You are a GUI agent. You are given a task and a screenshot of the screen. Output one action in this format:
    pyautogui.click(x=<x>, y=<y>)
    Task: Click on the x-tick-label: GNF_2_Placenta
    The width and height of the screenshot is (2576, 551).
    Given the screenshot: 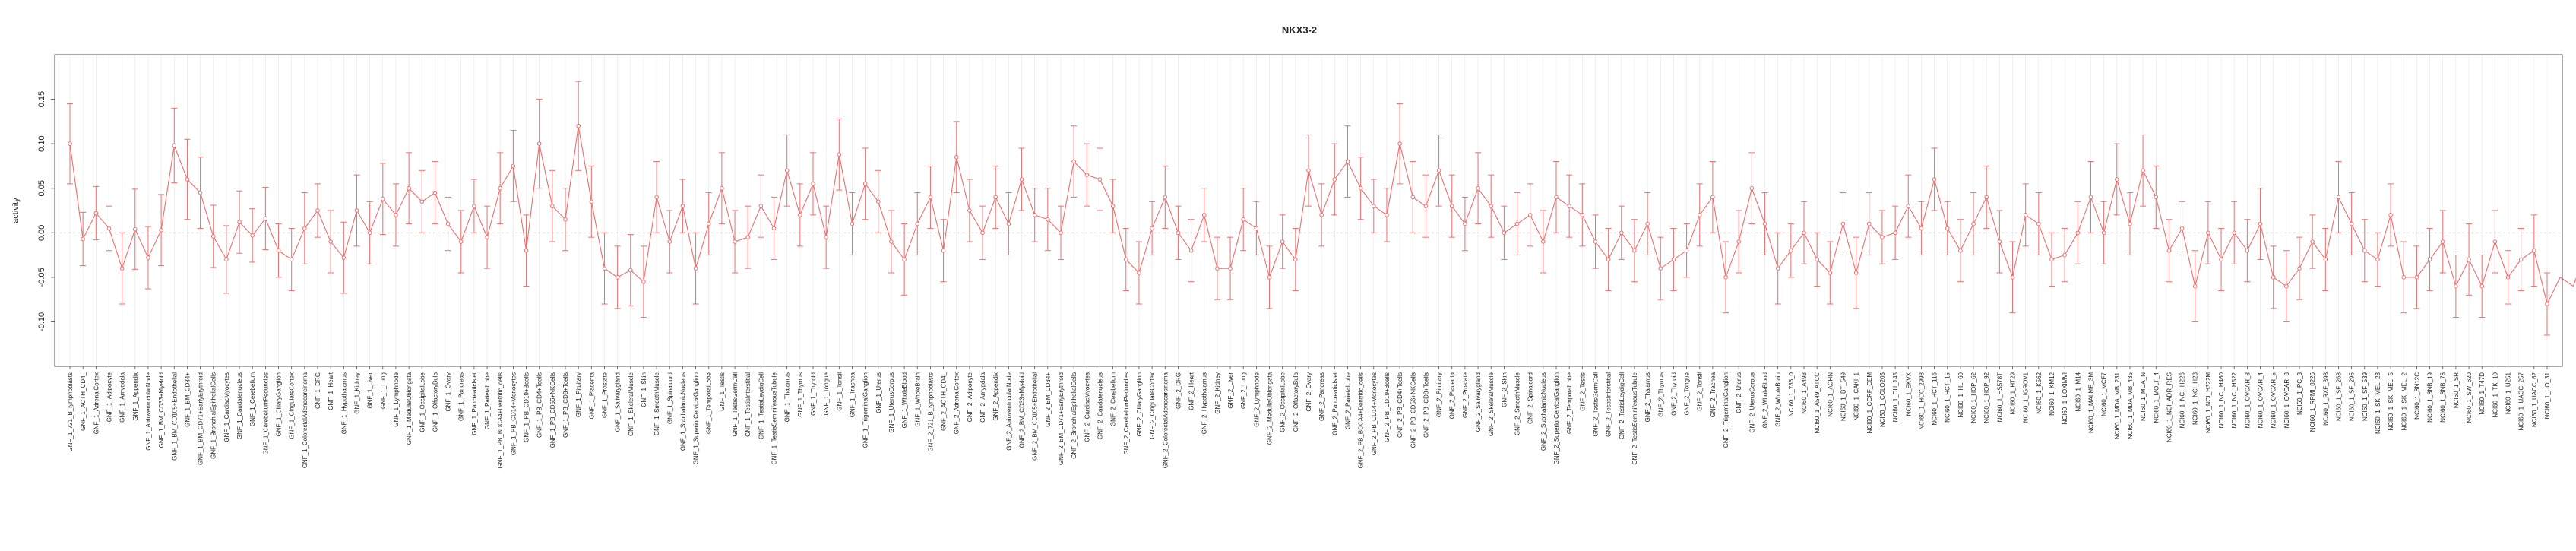 What is the action you would take?
    pyautogui.click(x=1452, y=396)
    